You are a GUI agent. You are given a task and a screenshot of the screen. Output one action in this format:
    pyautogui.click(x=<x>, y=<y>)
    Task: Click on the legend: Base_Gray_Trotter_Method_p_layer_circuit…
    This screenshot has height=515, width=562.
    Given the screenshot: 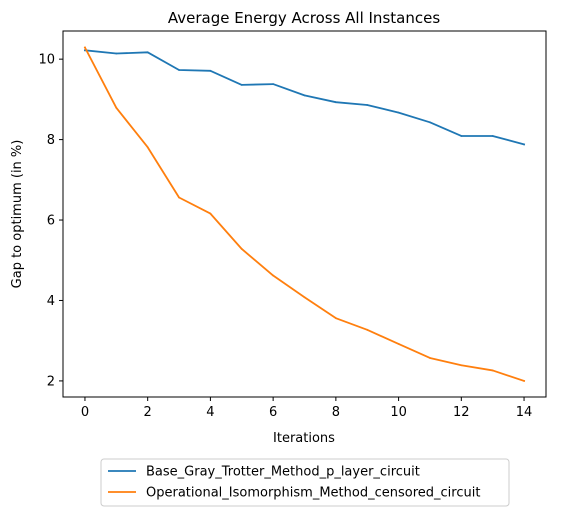 What is the action you would take?
    pyautogui.click(x=305, y=482)
    